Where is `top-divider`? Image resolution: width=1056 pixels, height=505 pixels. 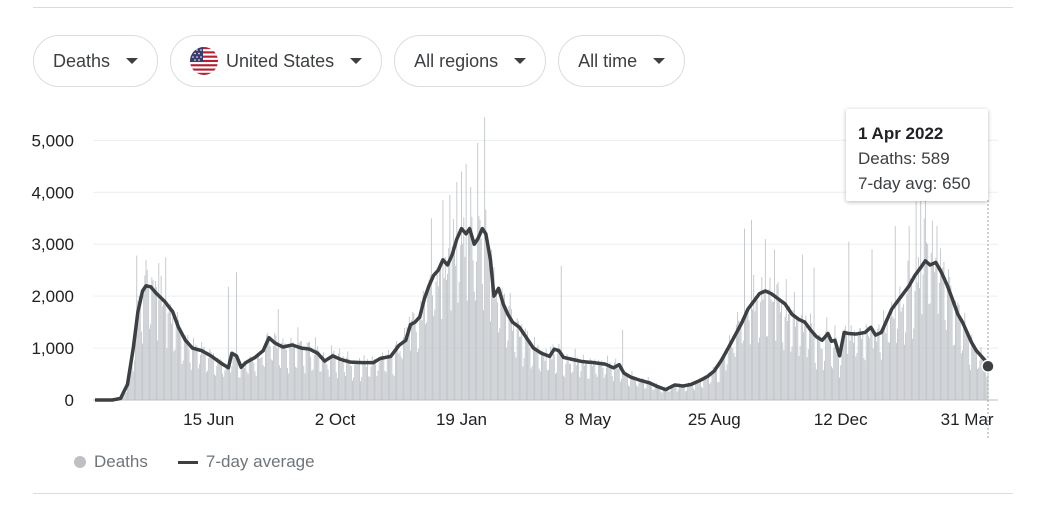 top-divider is located at coordinates (523, 7).